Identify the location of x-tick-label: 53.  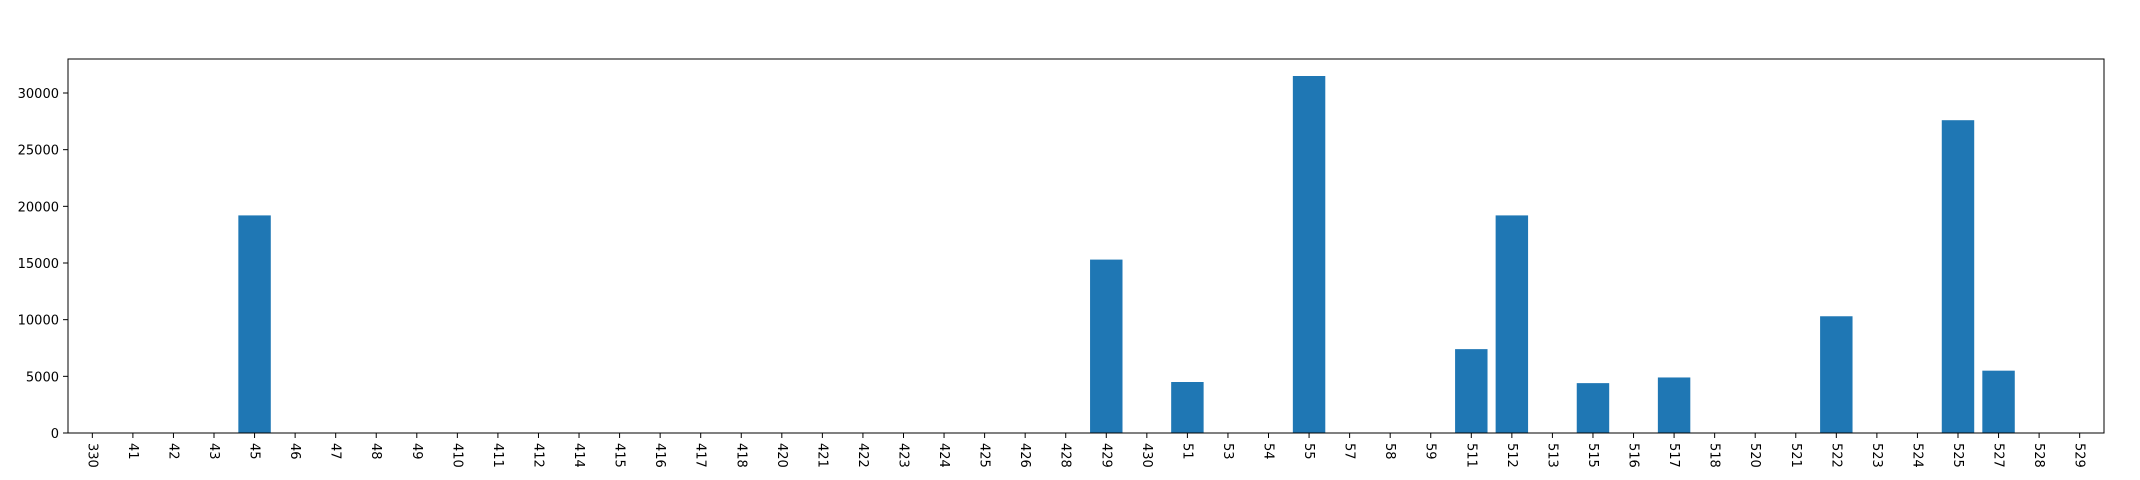
(1227, 451).